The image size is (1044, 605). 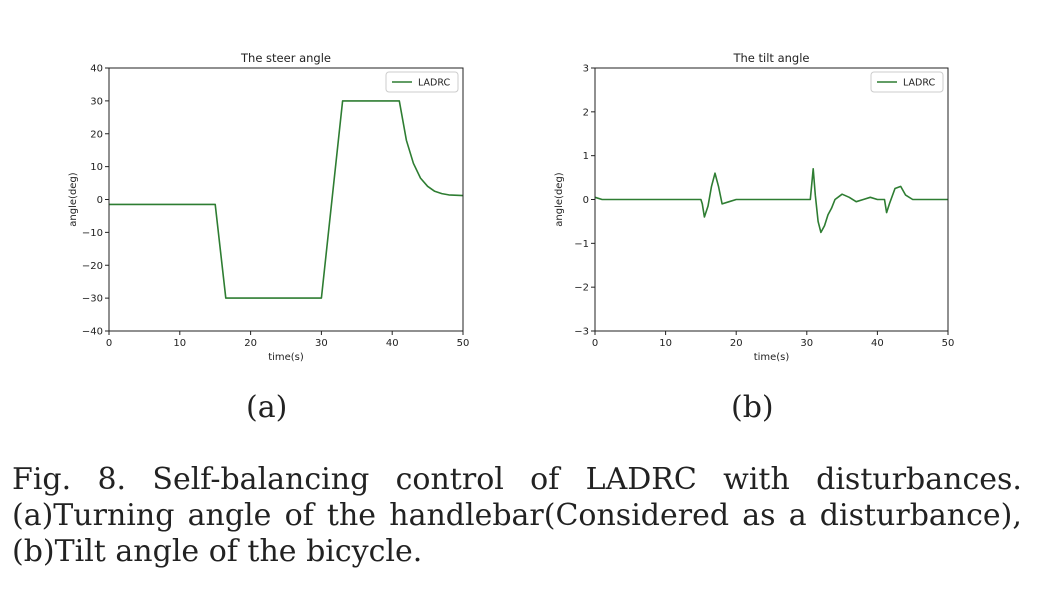 I want to click on caption-word: angle, so click(x=229, y=515).